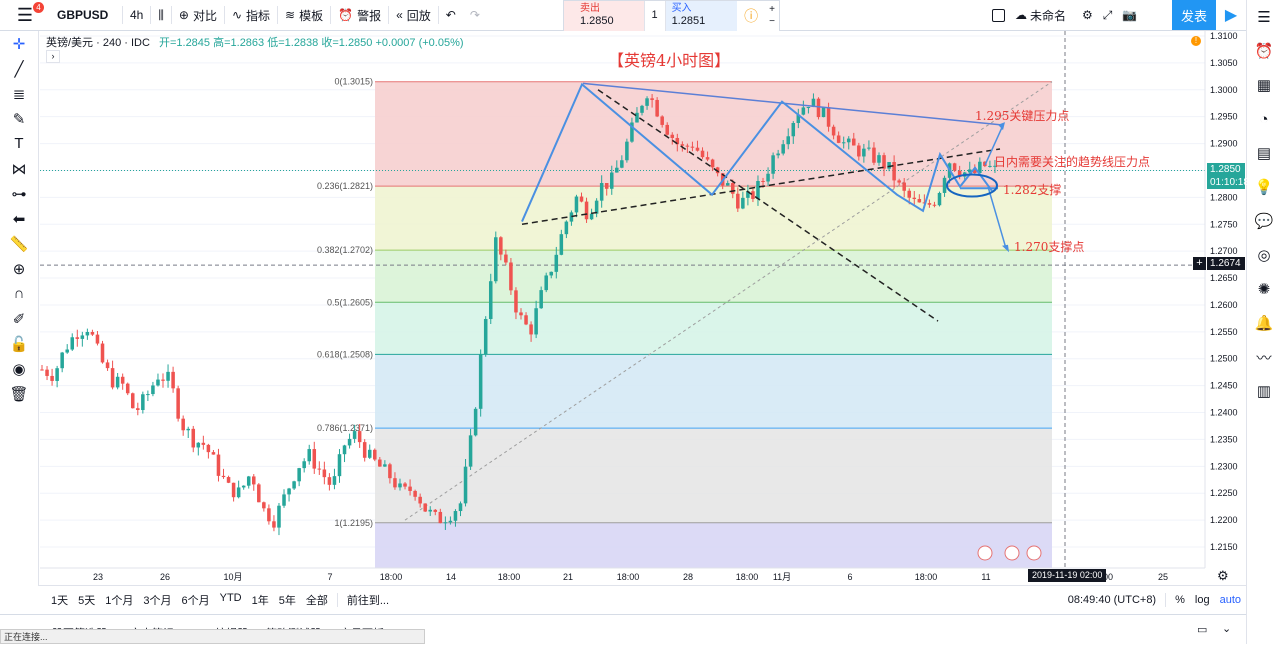  Describe the element at coordinates (19, 394) in the screenshot. I see `trash-icon: 🗑` at that location.